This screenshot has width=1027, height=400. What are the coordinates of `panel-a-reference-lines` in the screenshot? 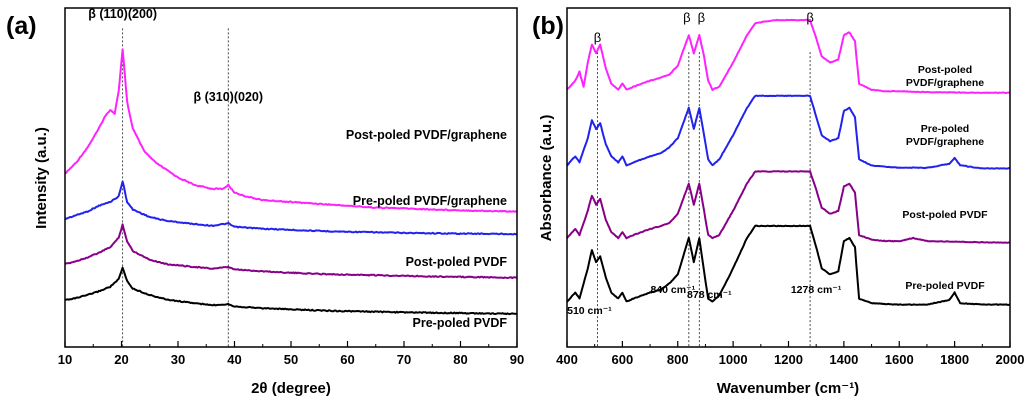 It's located at (175, 187).